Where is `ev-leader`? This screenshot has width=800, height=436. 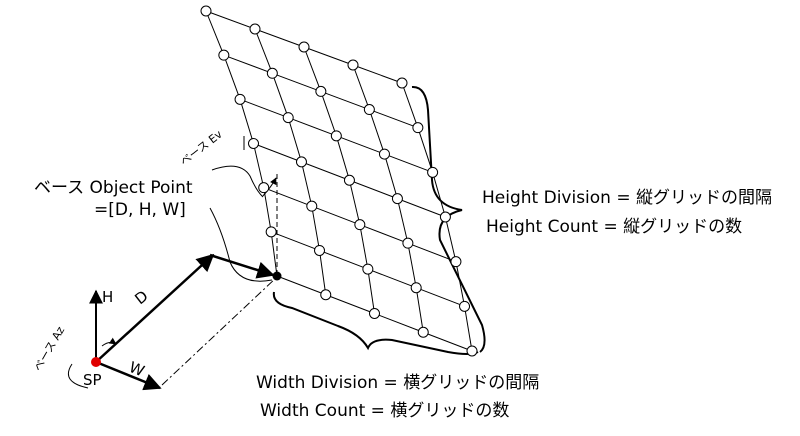 ev-leader is located at coordinates (237, 181).